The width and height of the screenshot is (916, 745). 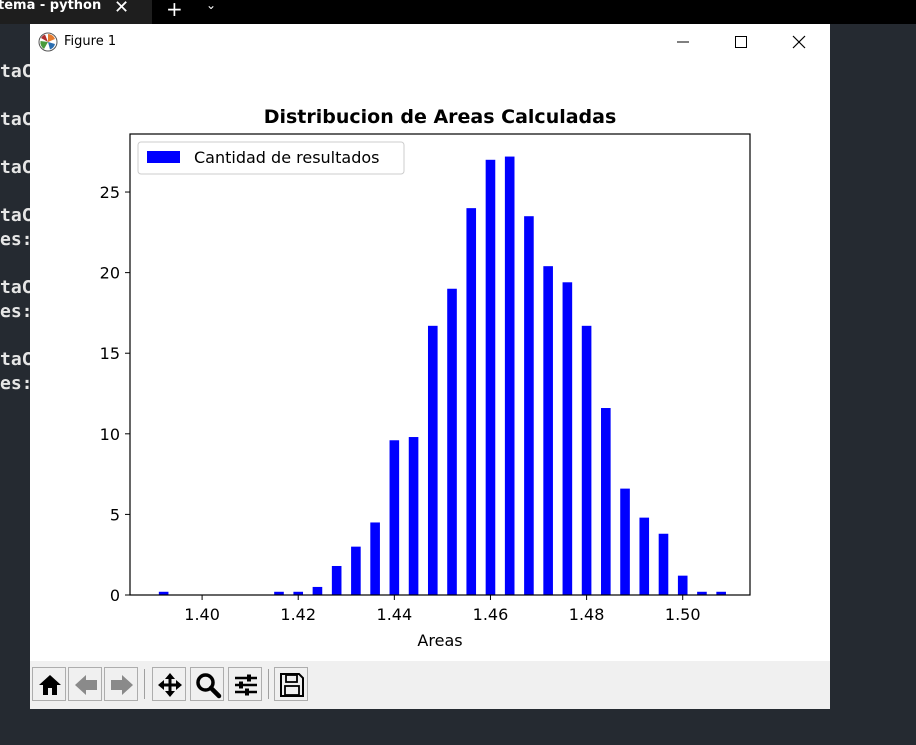 I want to click on legend-swatch, so click(x=163, y=157).